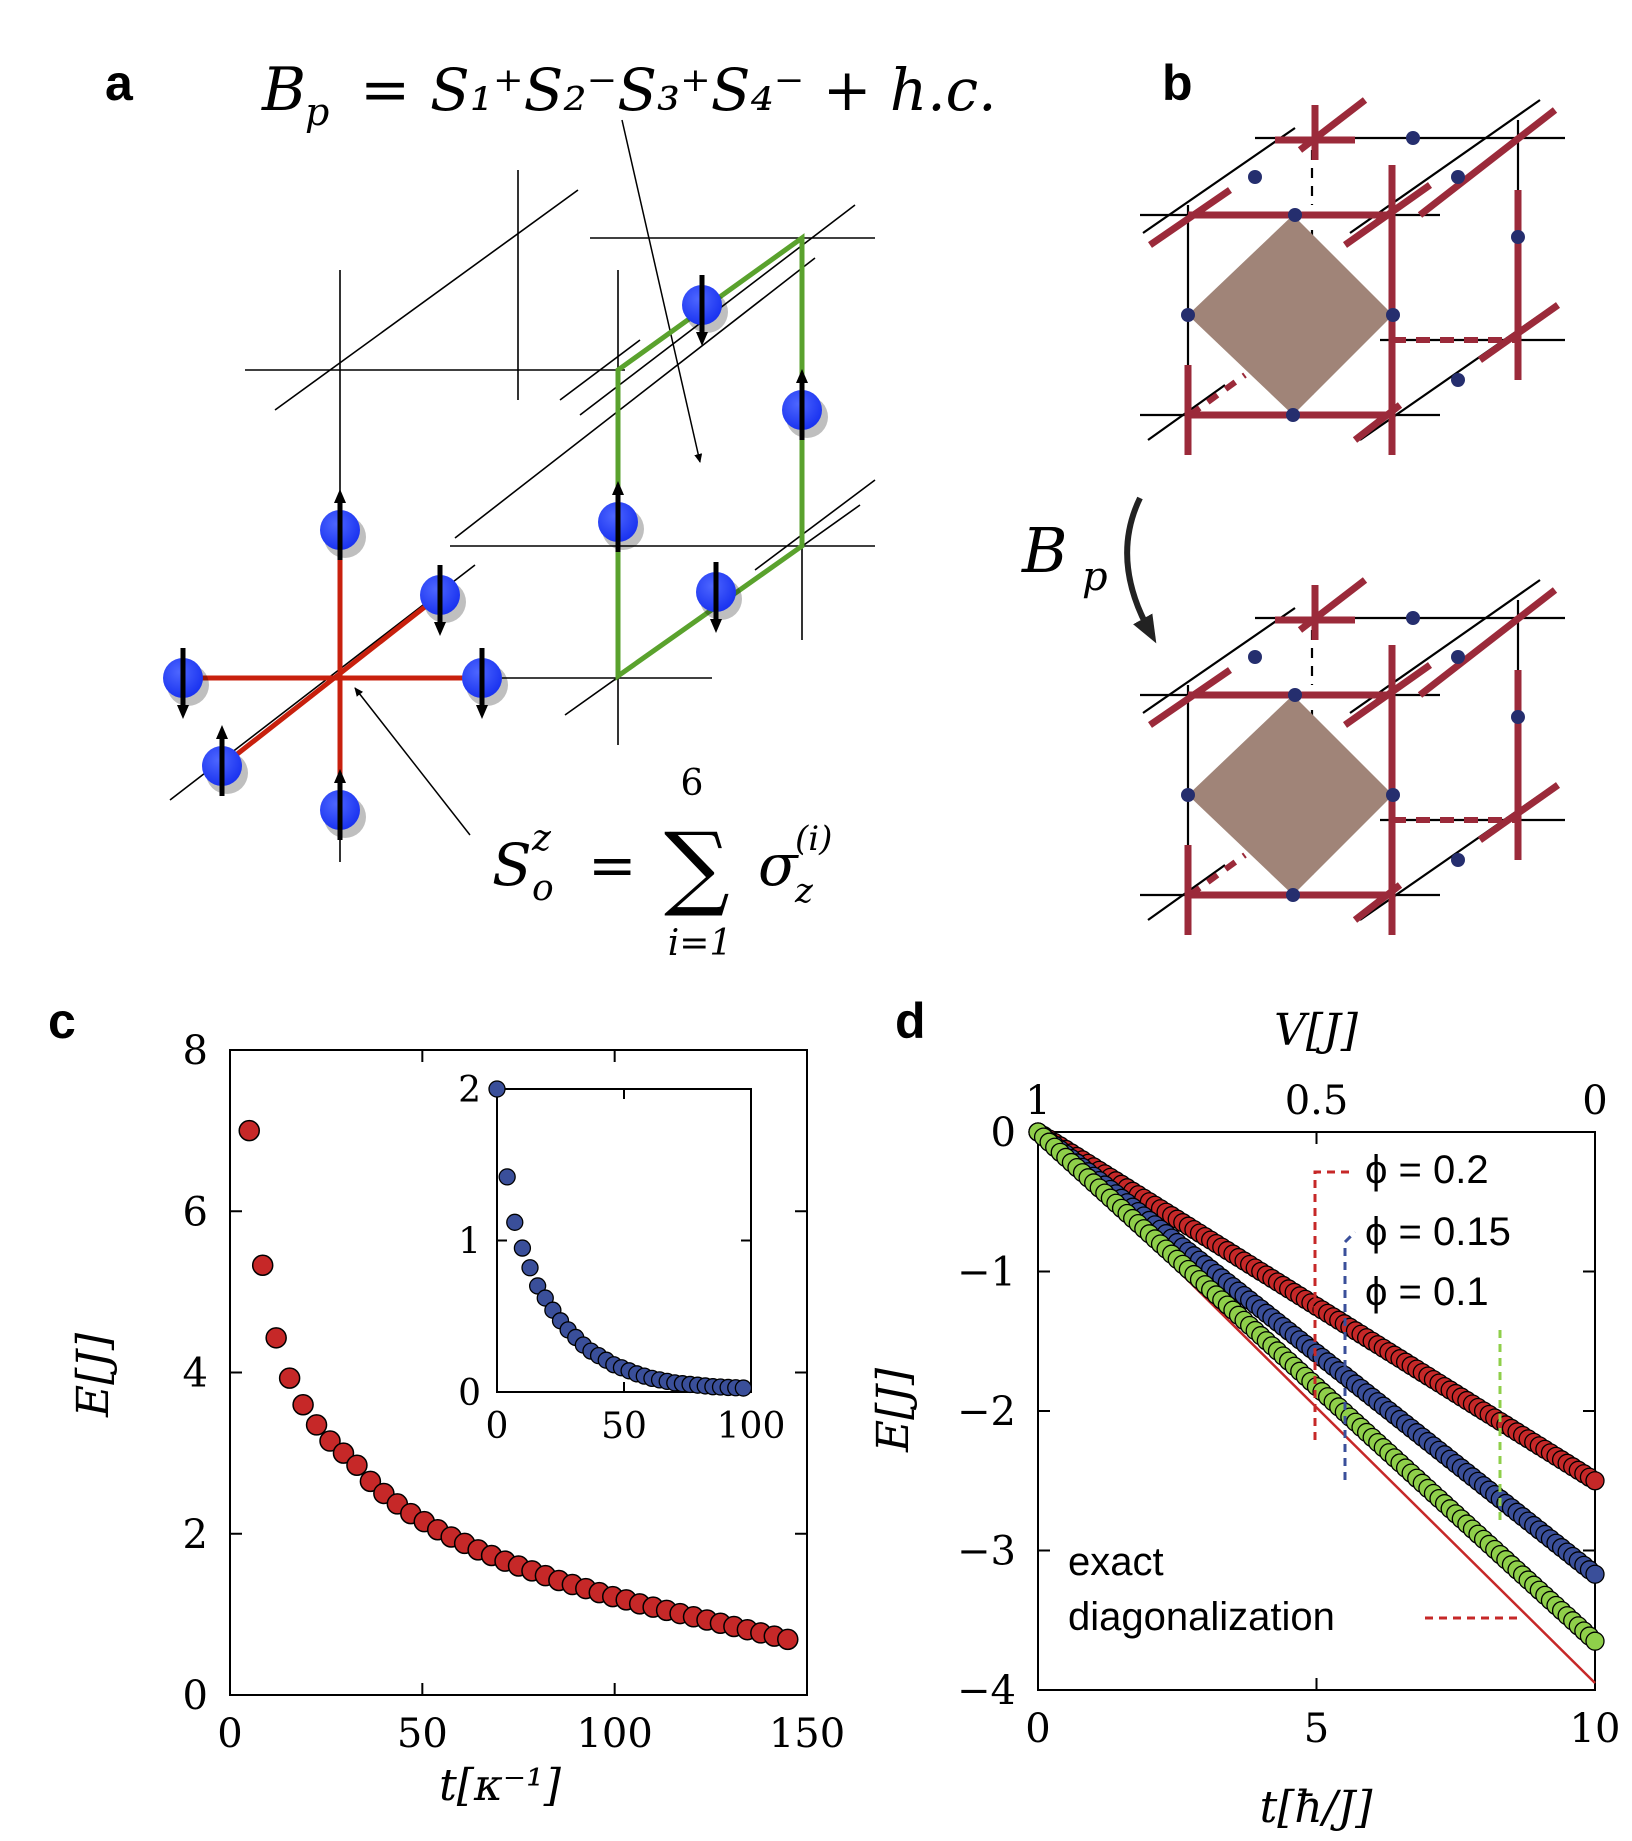 This screenshot has height=1841, width=1632. What do you see at coordinates (62, 1021) in the screenshot?
I see `panel-label-c: c` at bounding box center [62, 1021].